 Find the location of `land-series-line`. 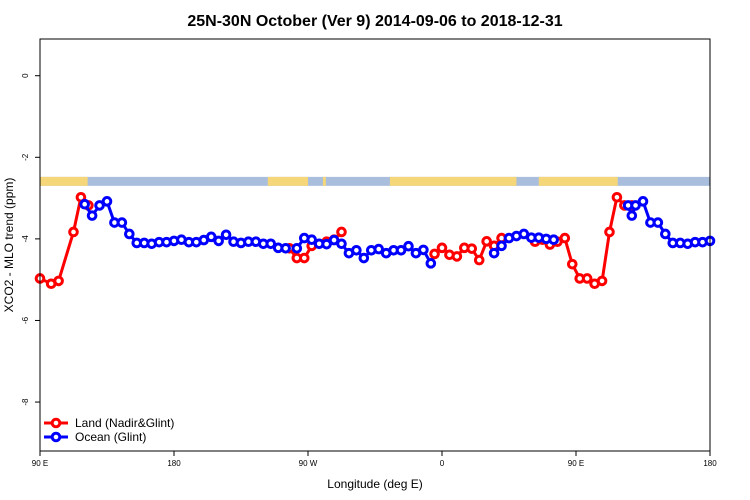

land-series-line is located at coordinates (64, 240).